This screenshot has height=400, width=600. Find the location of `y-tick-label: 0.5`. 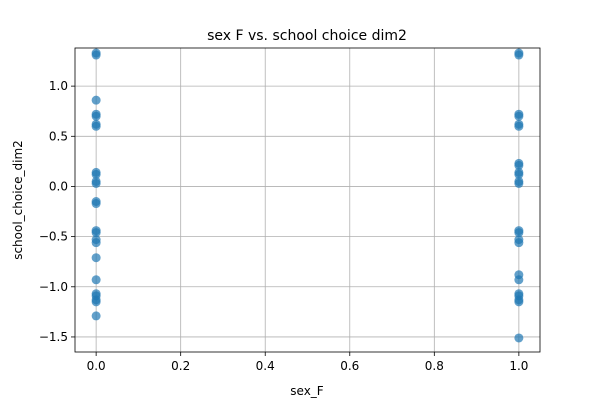

y-tick-label: 0.5 is located at coordinates (58, 136).